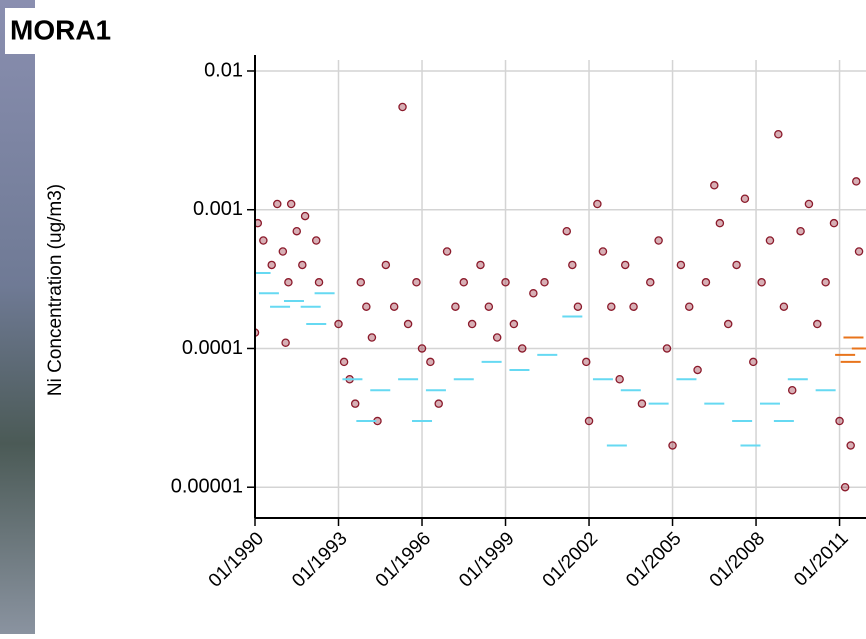 Image resolution: width=866 pixels, height=639 pixels. What do you see at coordinates (403, 559) in the screenshot?
I see `x-tick-label: 01/1996` at bounding box center [403, 559].